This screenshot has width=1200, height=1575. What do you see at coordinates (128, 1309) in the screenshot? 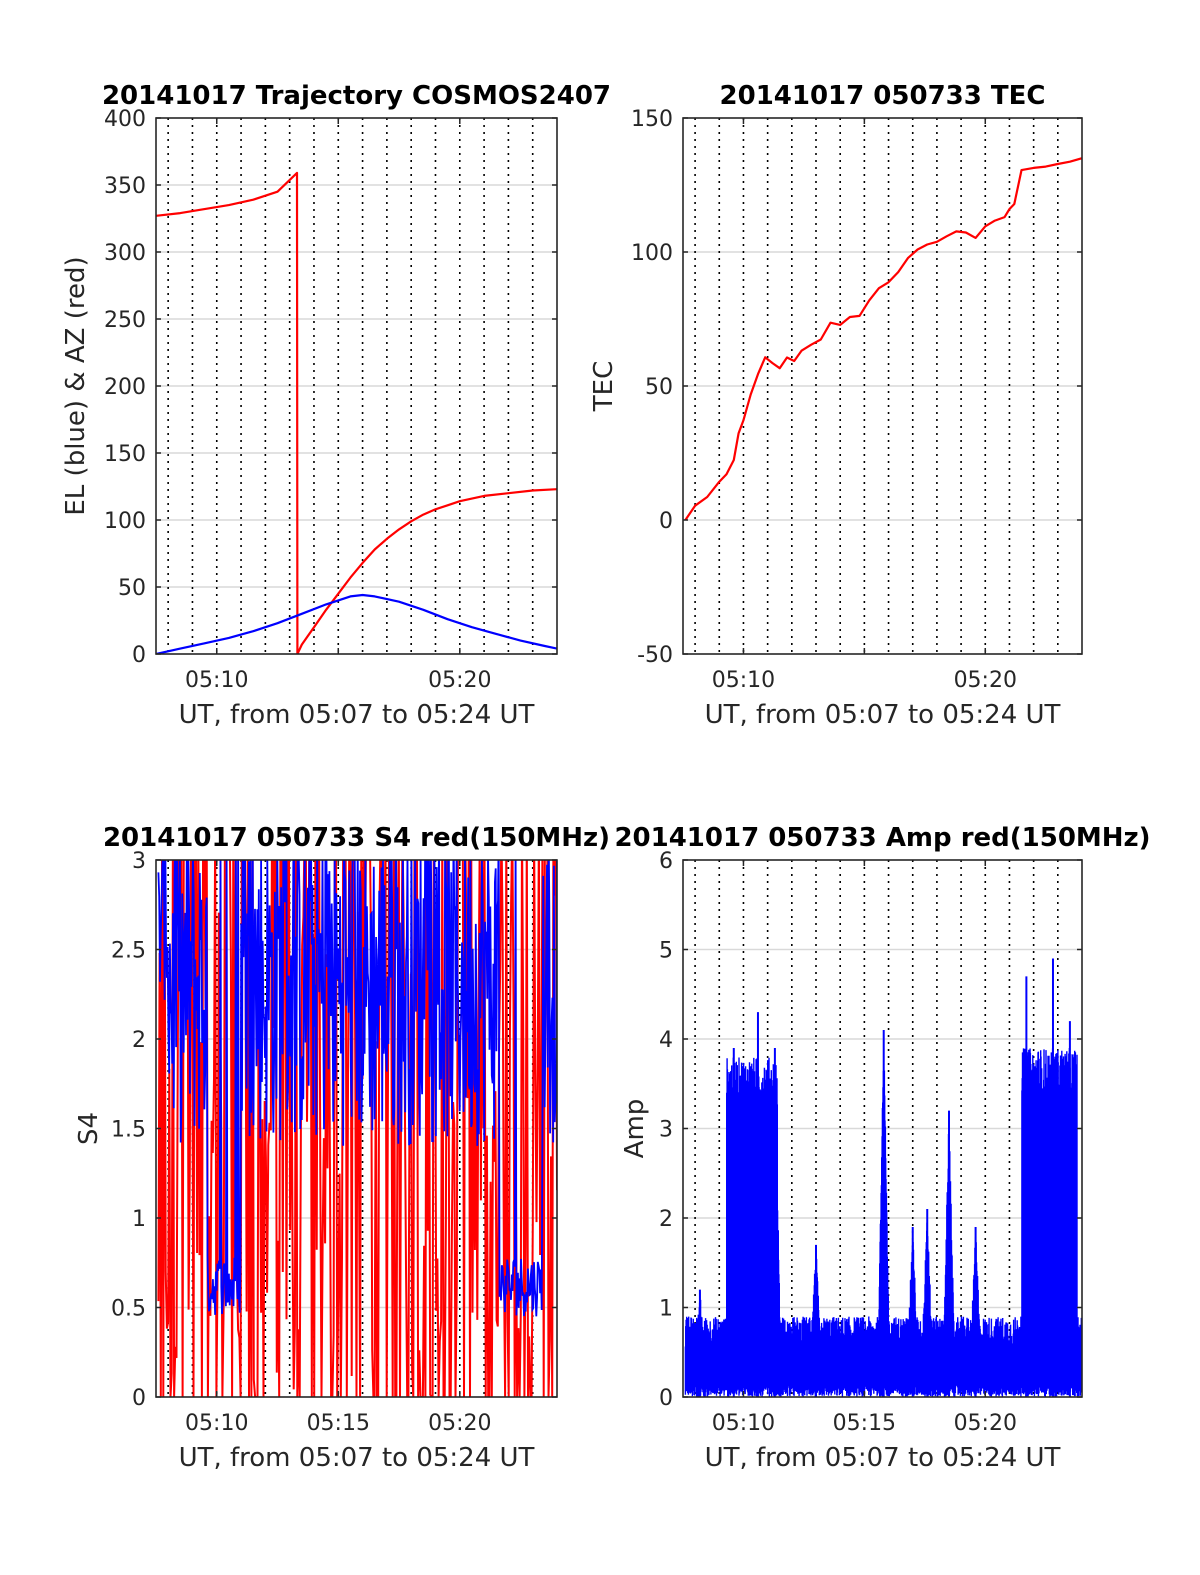
I see `y-tick-label: 0.5` at bounding box center [128, 1309].